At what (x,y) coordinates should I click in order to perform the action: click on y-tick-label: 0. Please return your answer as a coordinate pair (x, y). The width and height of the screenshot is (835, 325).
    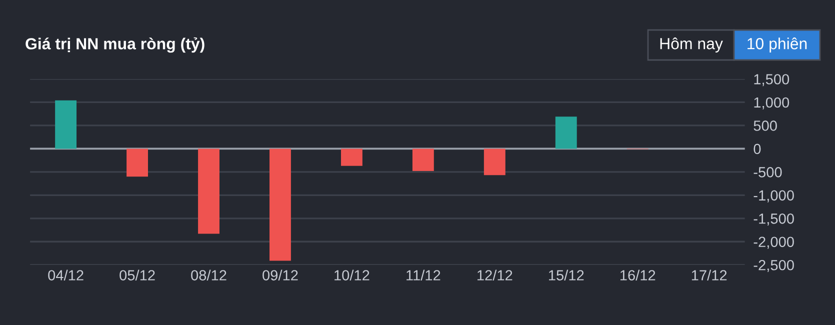
    Looking at the image, I should click on (757, 149).